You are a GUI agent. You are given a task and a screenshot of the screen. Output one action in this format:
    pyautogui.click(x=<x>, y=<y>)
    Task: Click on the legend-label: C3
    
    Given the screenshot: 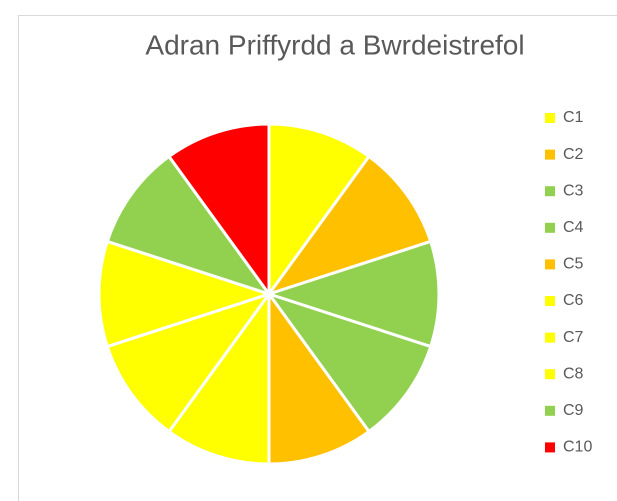 What is the action you would take?
    pyautogui.click(x=573, y=190)
    